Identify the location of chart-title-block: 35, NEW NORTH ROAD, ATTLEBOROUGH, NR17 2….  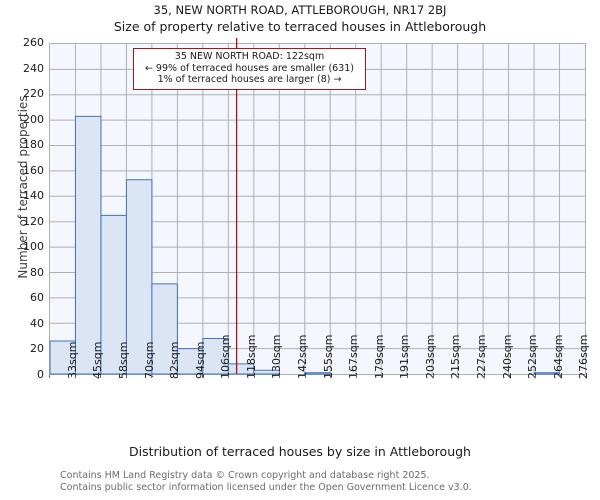
(300, 18).